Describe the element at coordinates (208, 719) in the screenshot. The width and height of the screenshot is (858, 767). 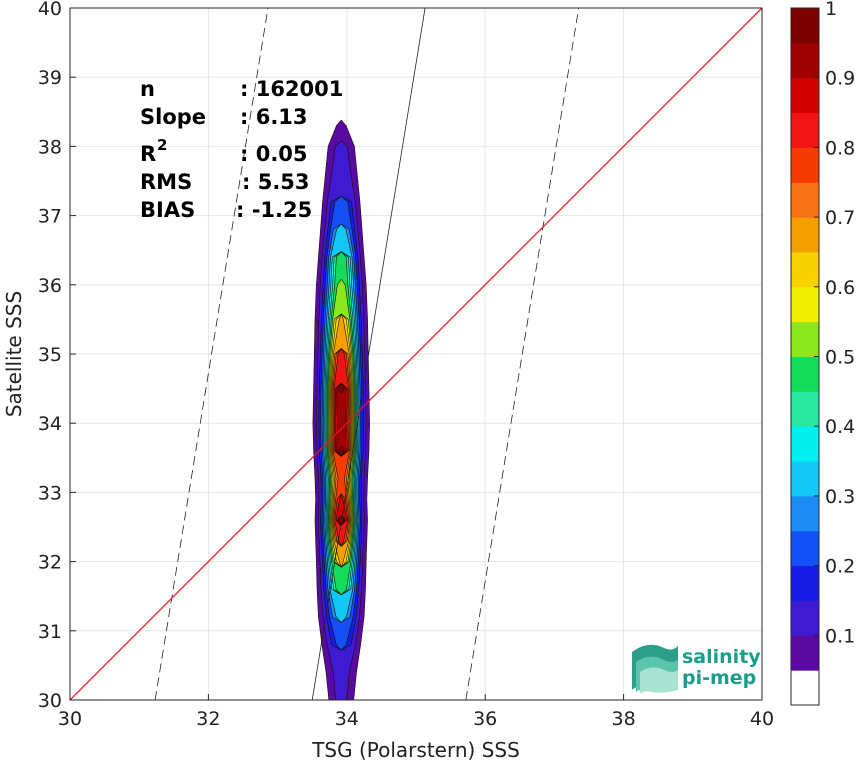
I see `x-tick-label-1: 32` at that location.